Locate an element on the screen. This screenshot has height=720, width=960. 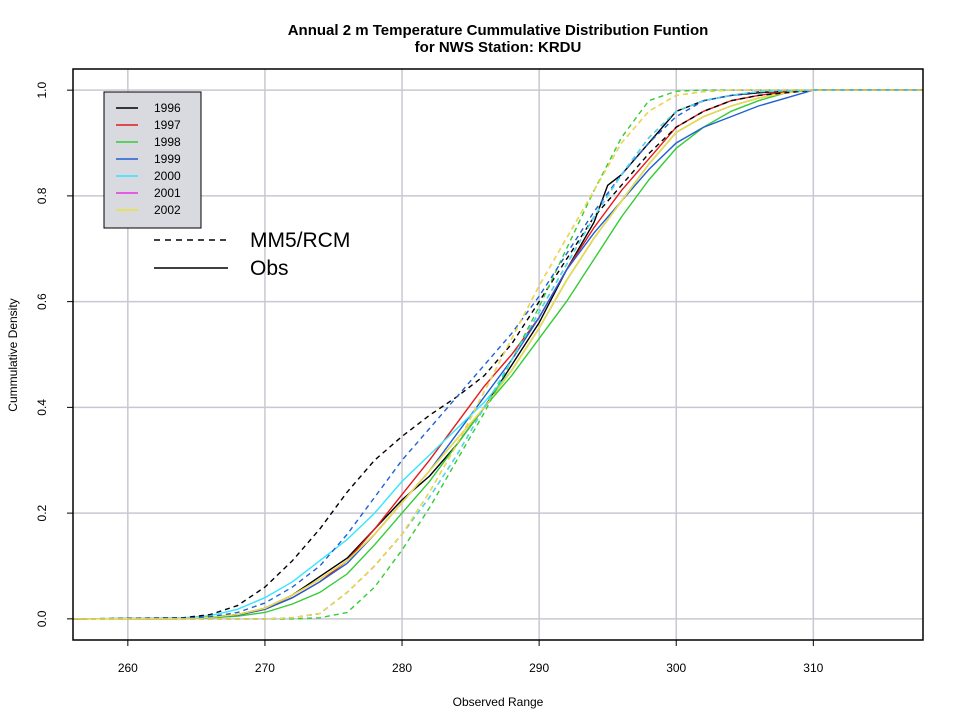
style-label-1: Obs is located at coordinates (269, 268).